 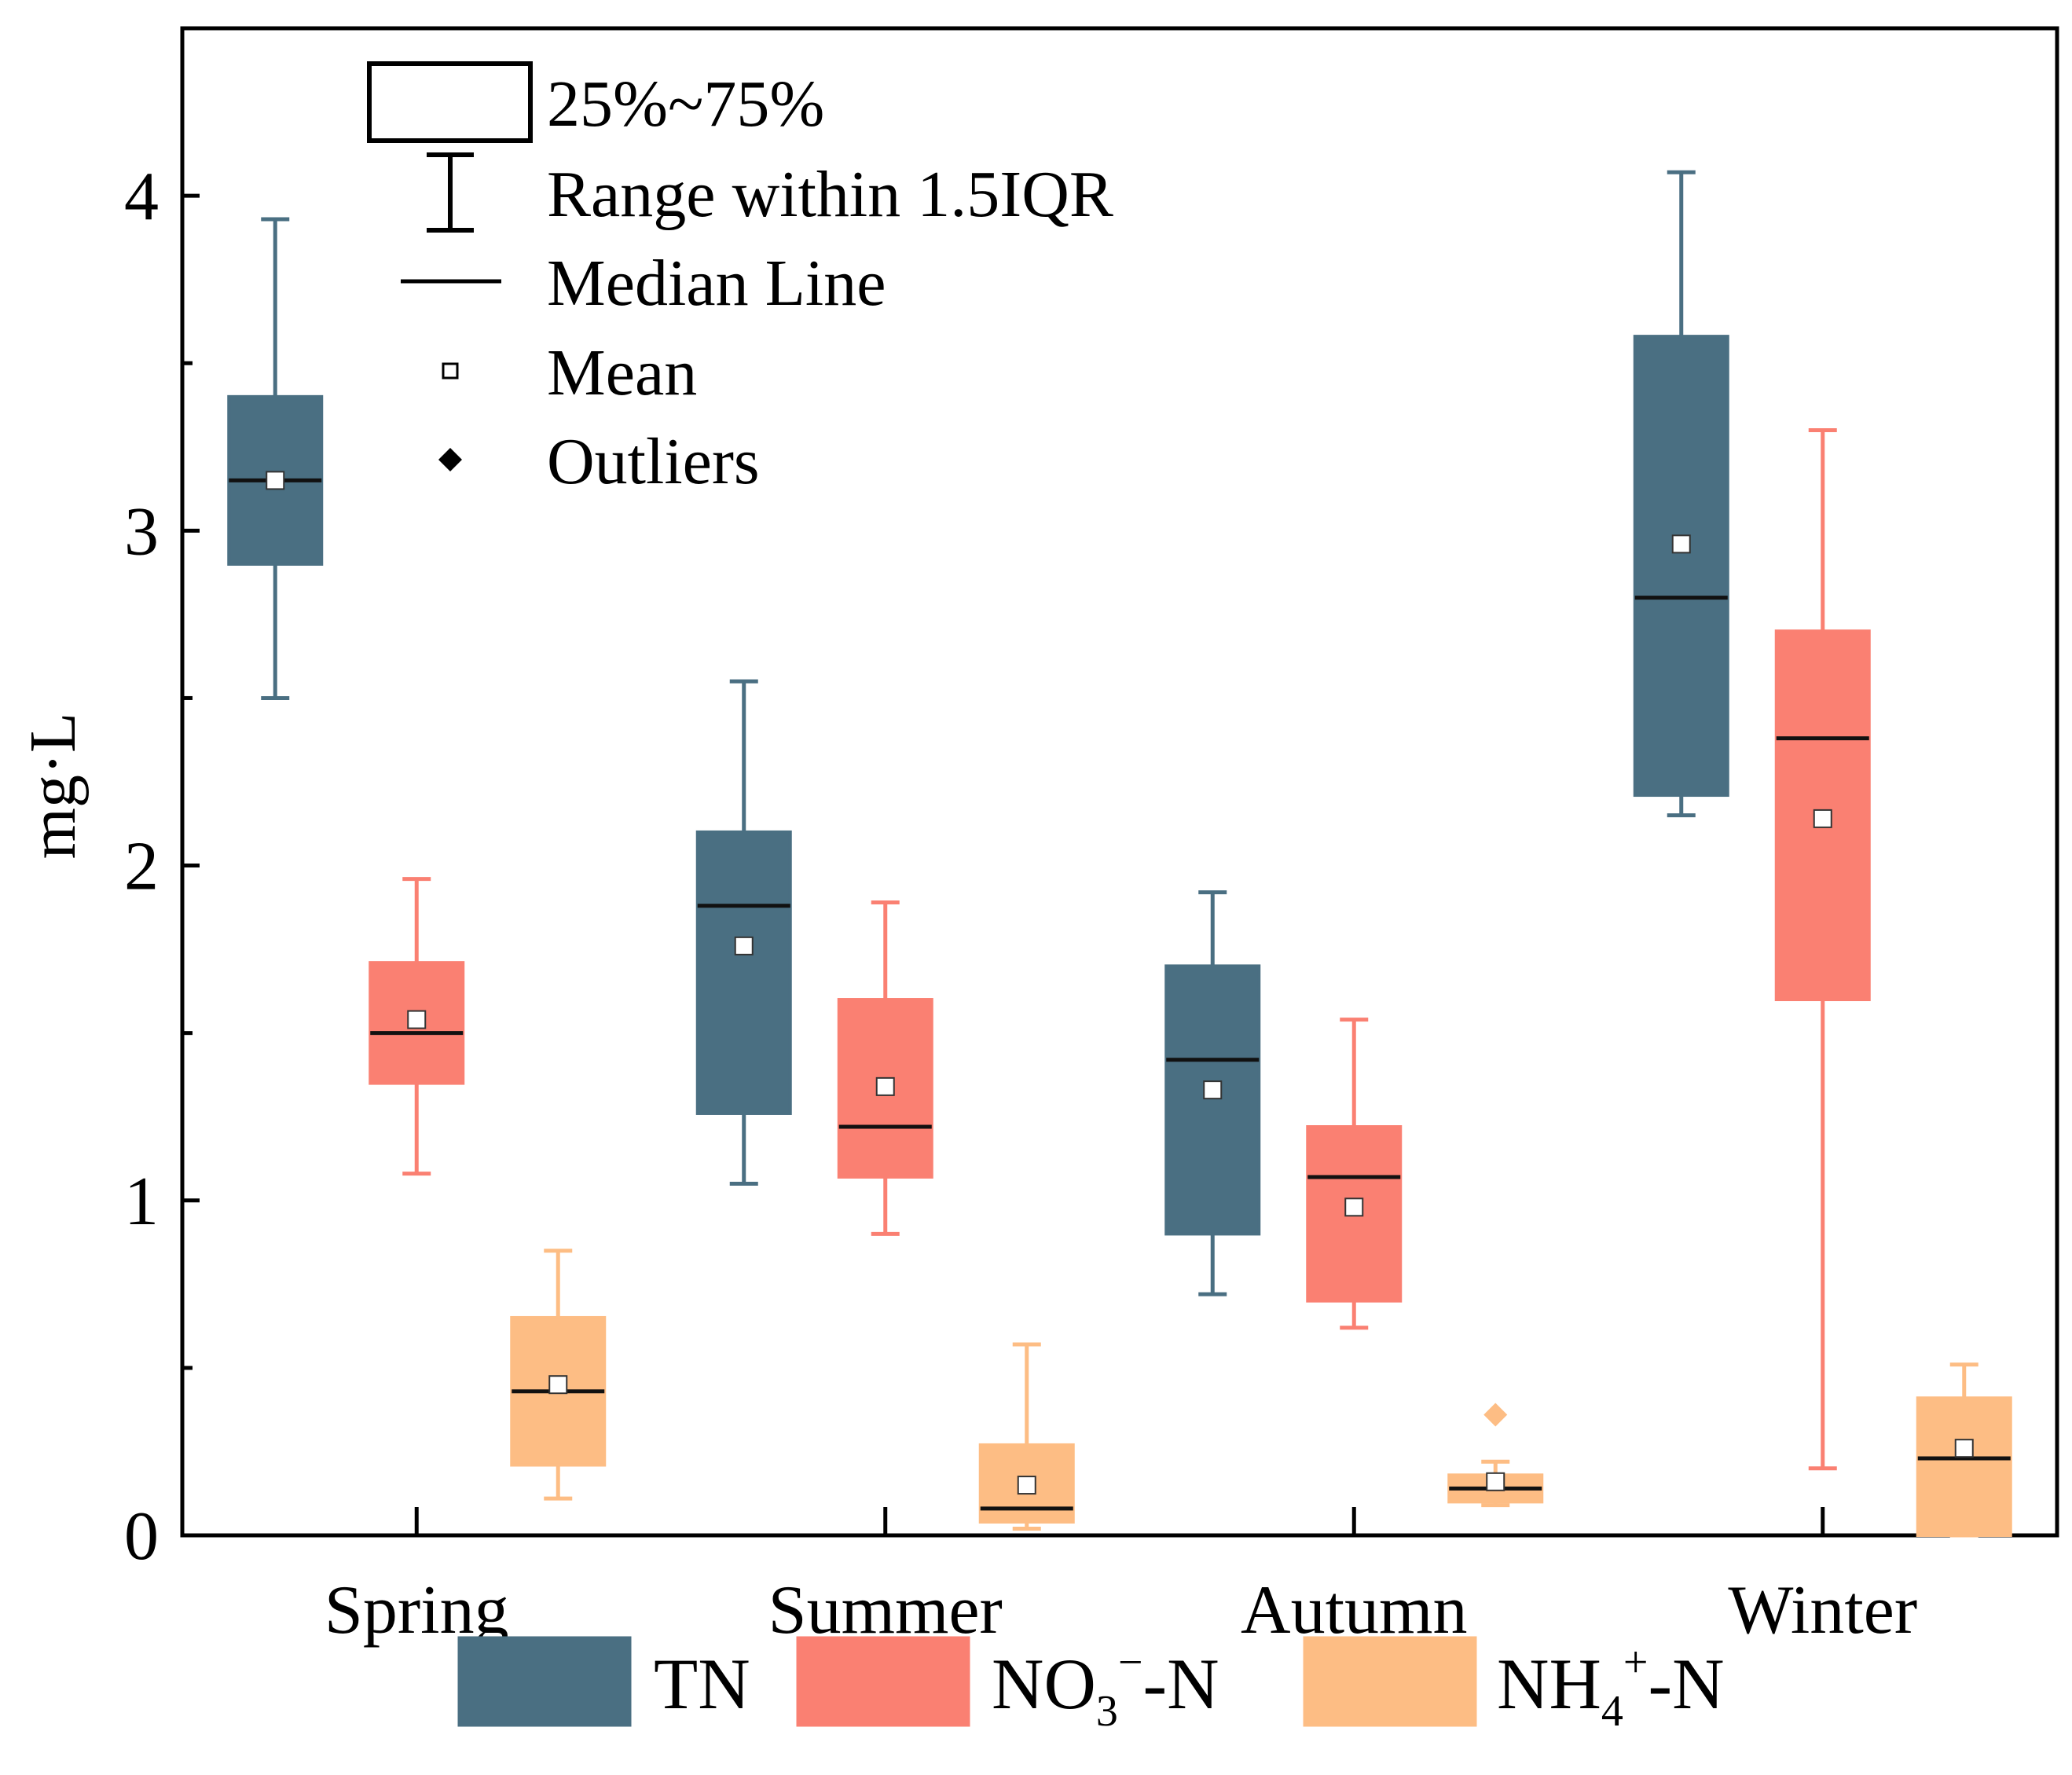 What do you see at coordinates (141, 1536) in the screenshot?
I see `y-tick-label: 0` at bounding box center [141, 1536].